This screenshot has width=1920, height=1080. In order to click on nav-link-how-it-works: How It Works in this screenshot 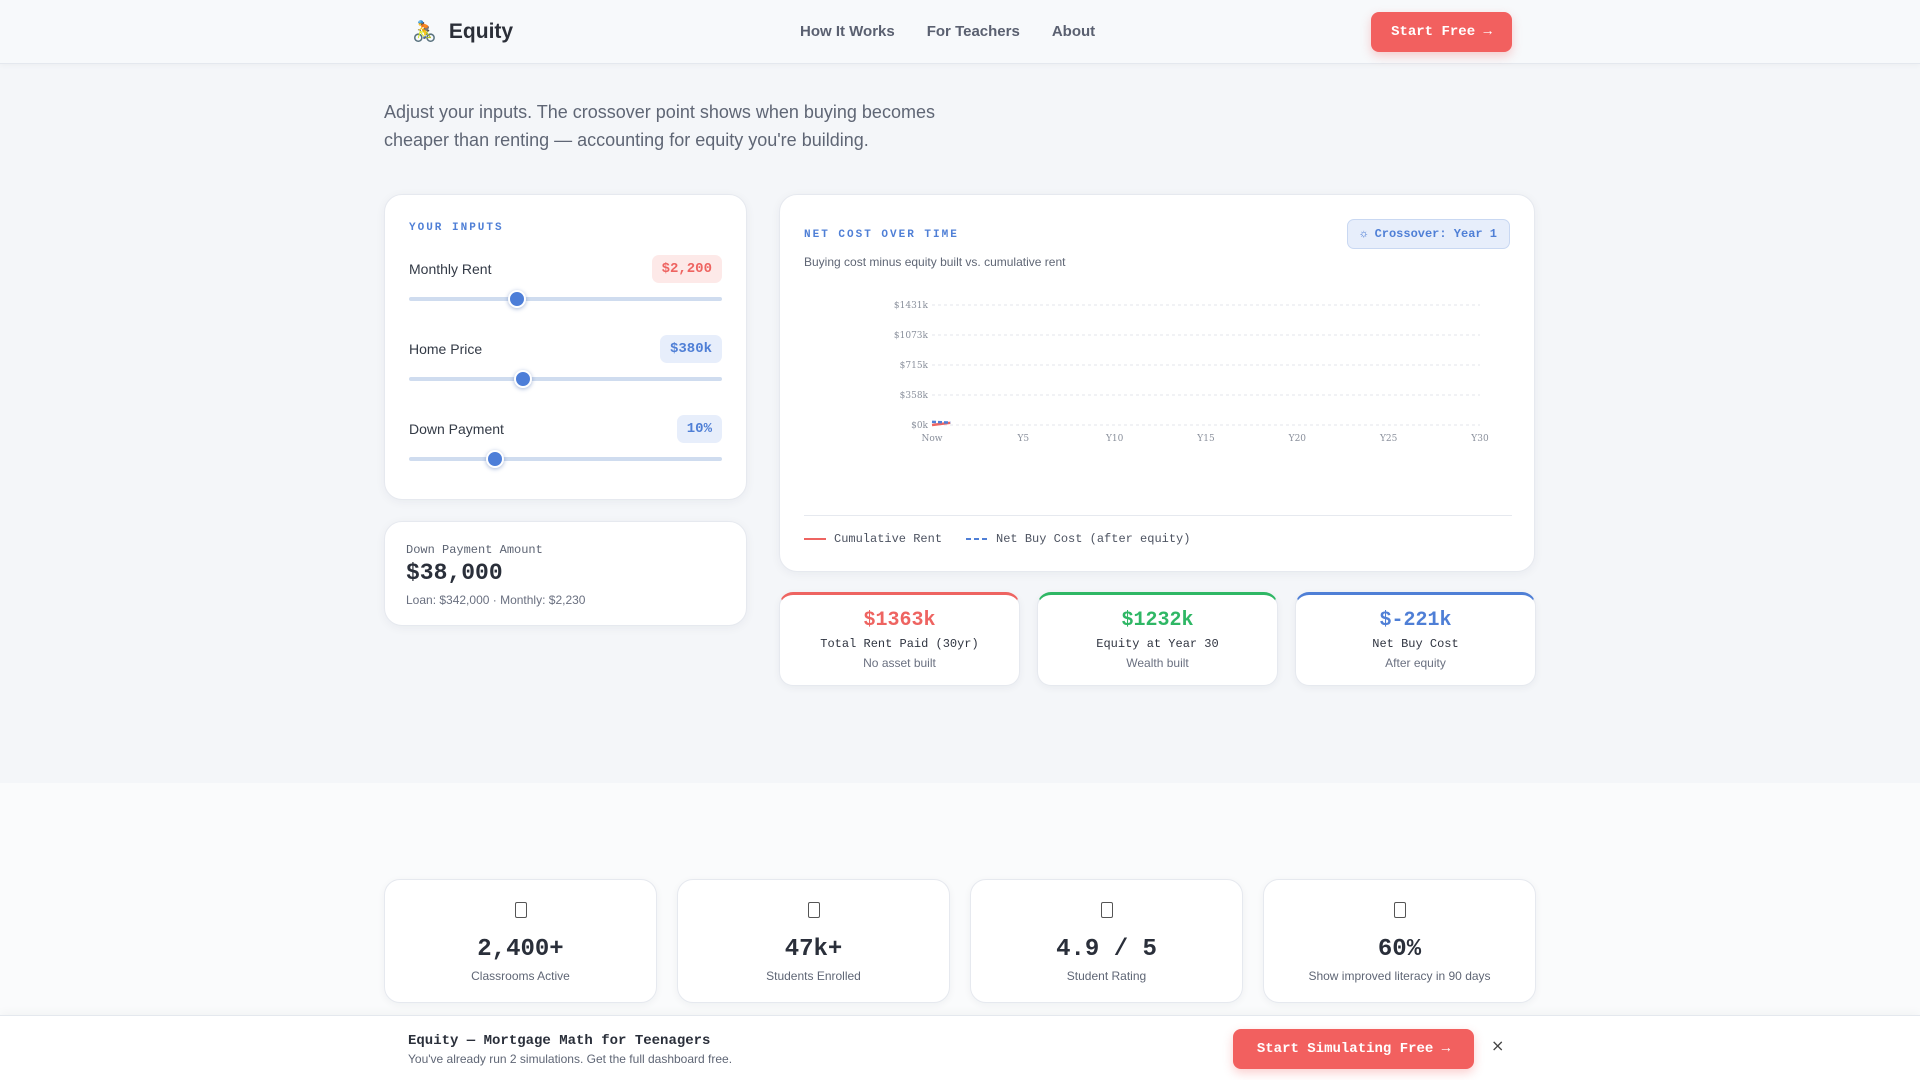, I will do `click(847, 31)`.